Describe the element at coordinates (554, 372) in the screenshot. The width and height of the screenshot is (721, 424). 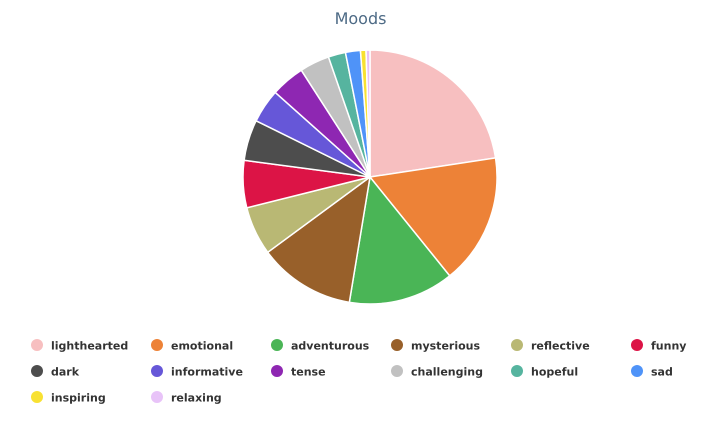
I see `legend-label: hopeful` at that location.